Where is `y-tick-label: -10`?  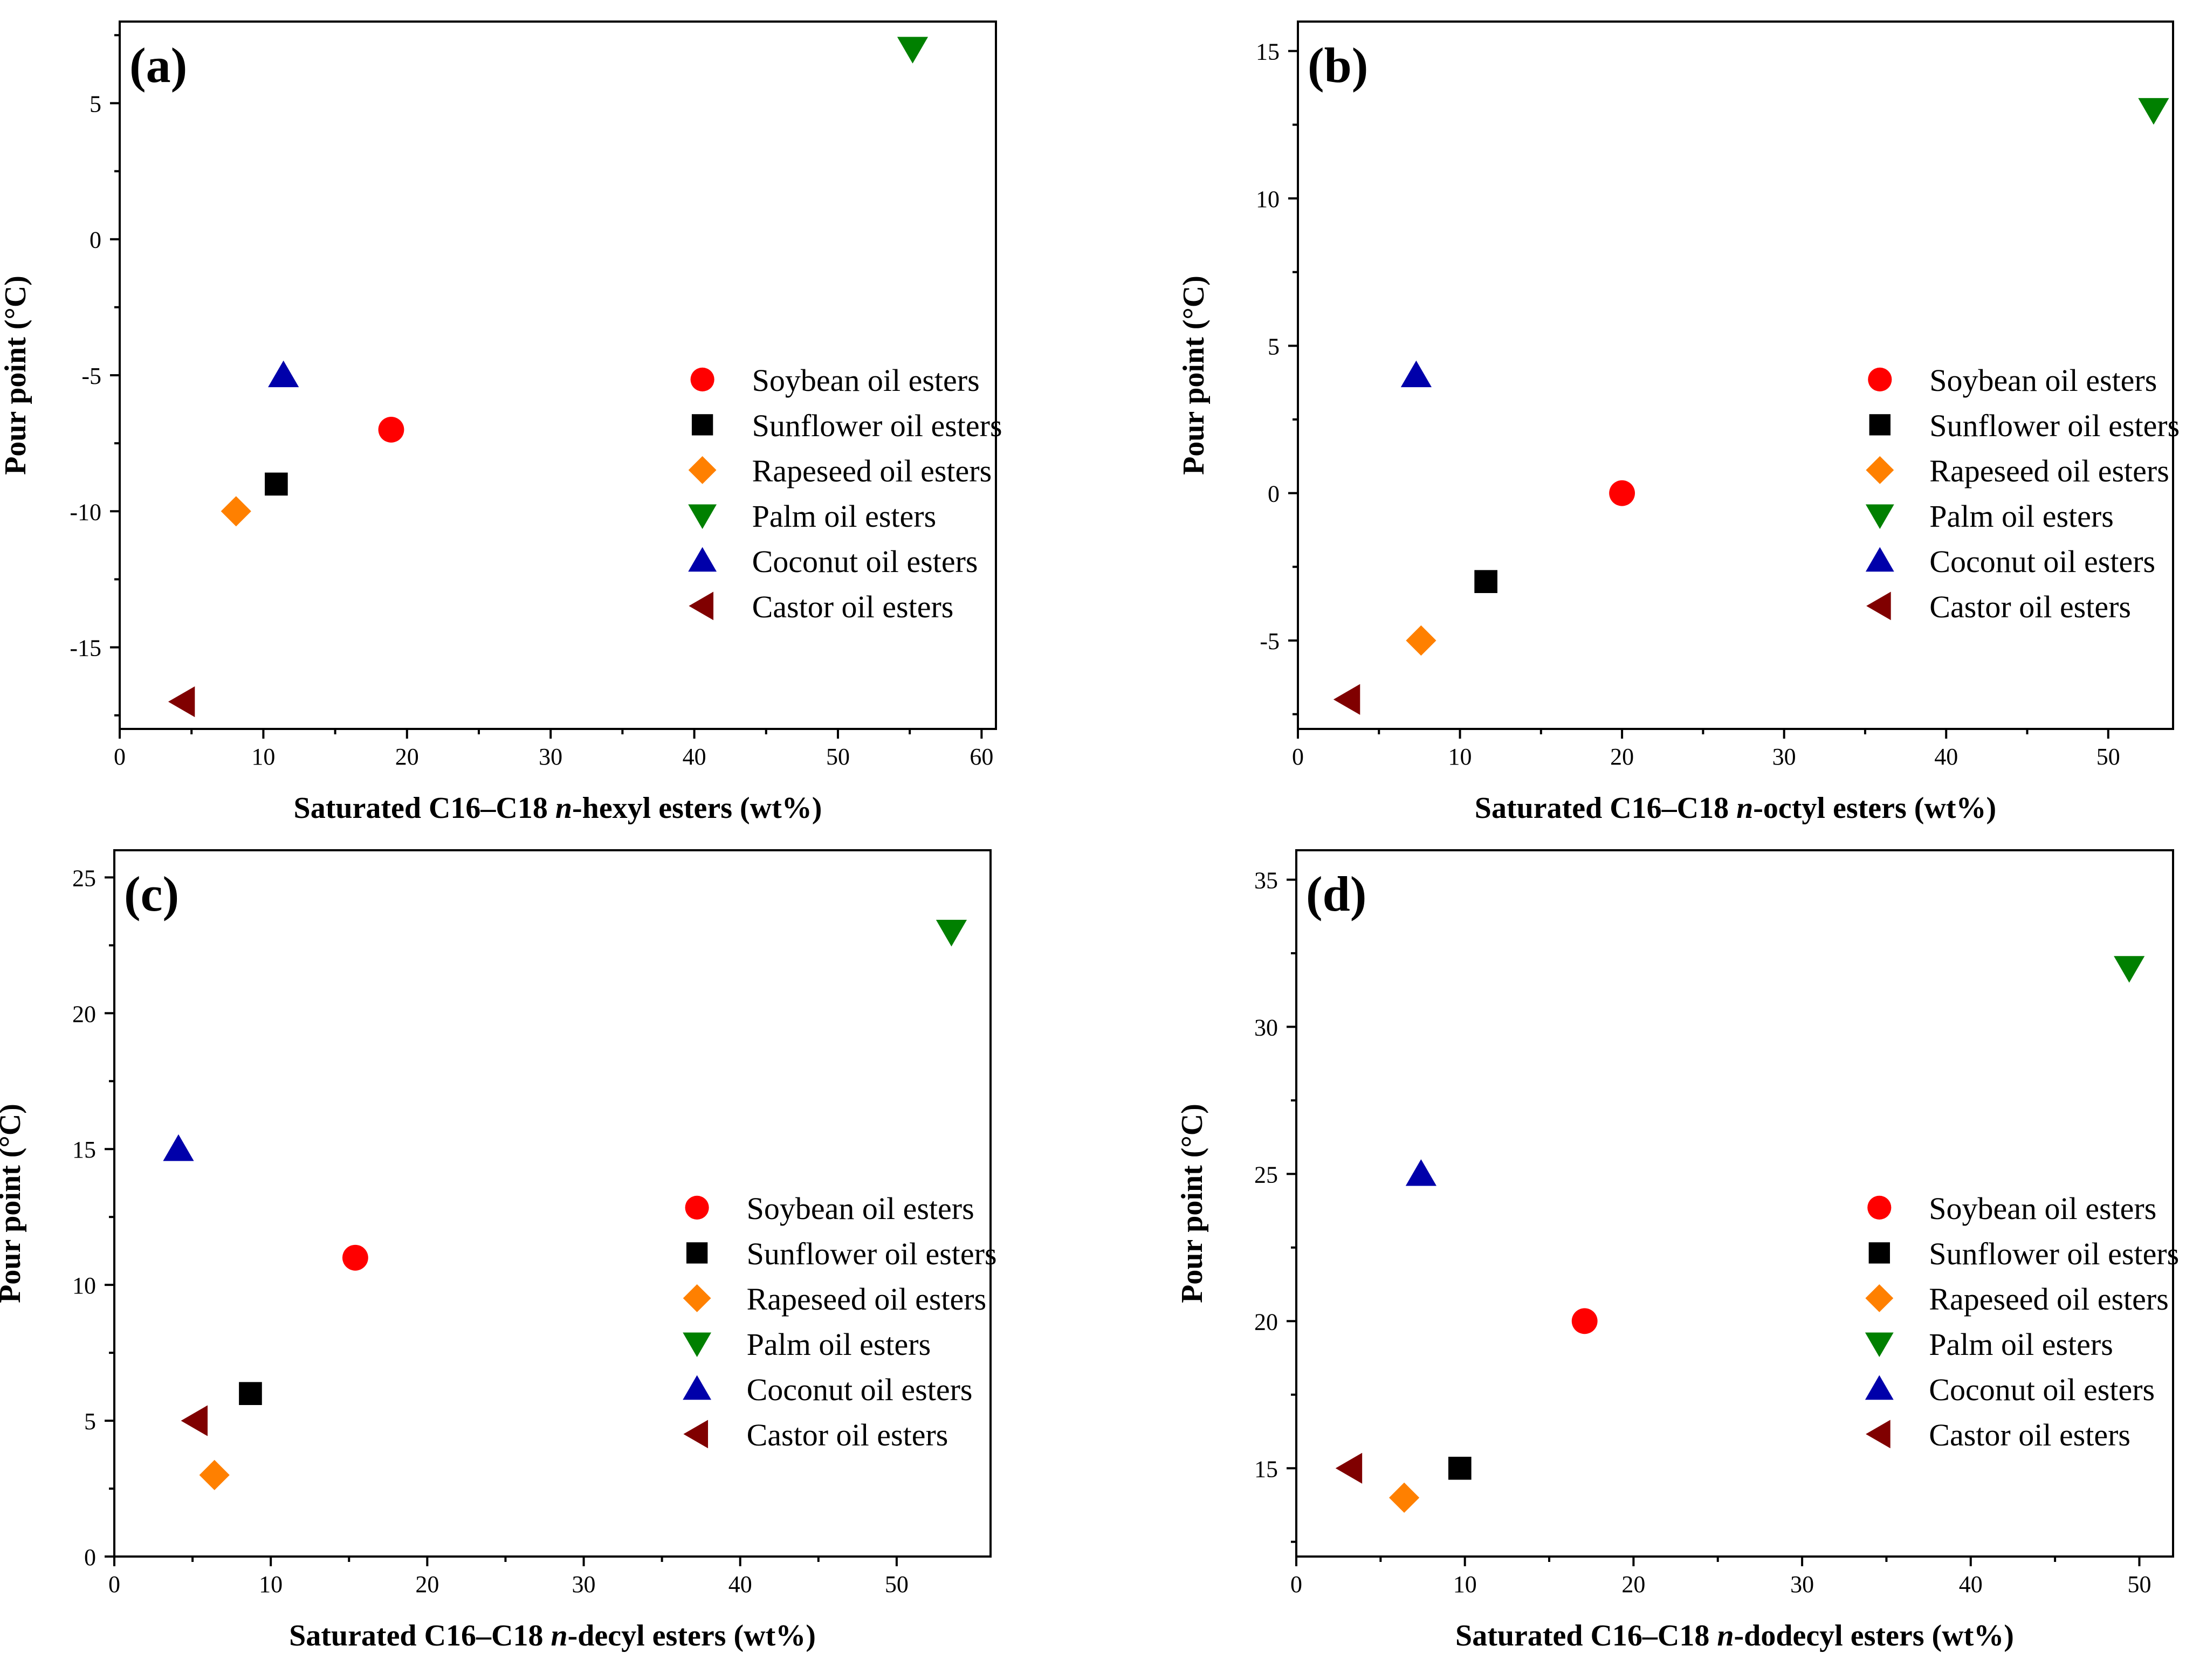 y-tick-label: -10 is located at coordinates (85, 512).